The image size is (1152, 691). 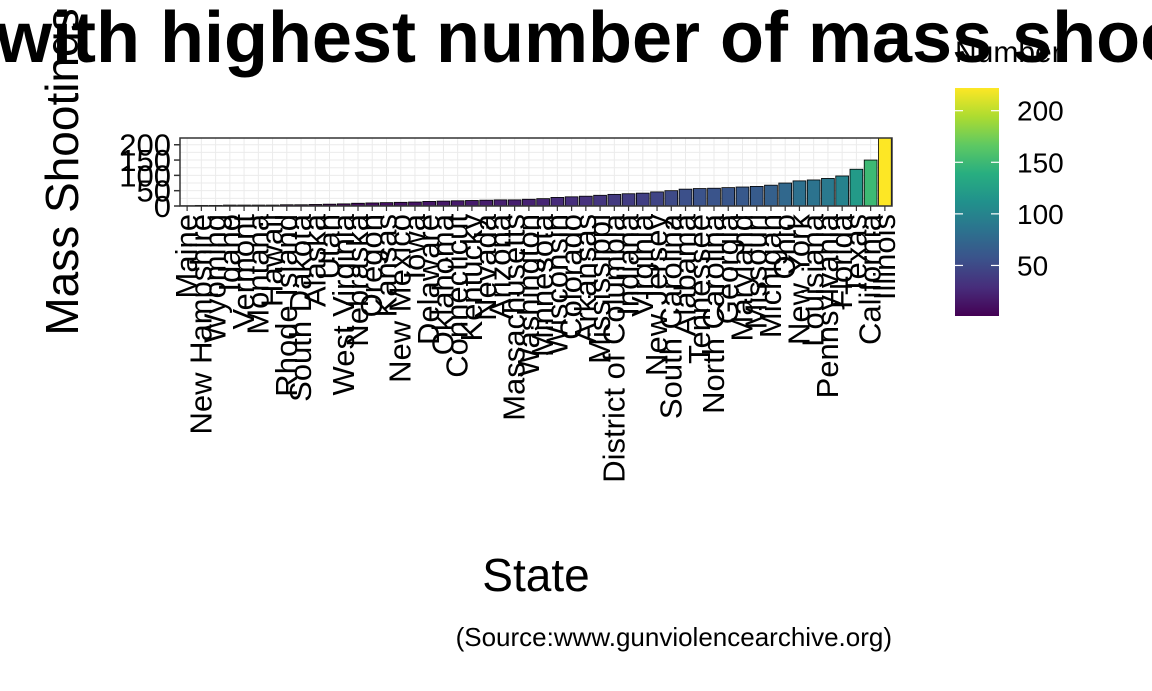 What do you see at coordinates (714, 197) in the screenshot?
I see `bar-north-carolina` at bounding box center [714, 197].